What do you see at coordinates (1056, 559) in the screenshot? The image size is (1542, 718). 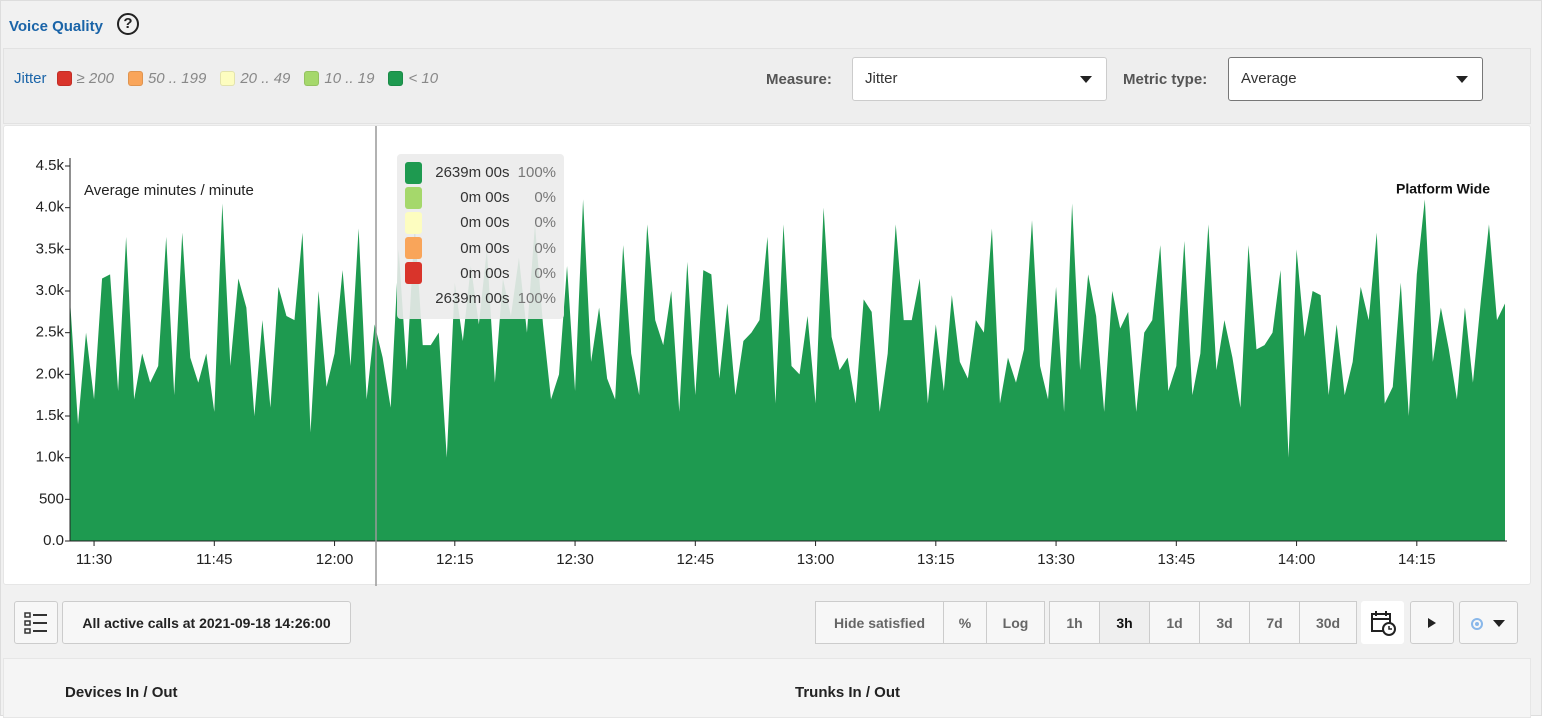 I see `x-tick-label: 13:30` at bounding box center [1056, 559].